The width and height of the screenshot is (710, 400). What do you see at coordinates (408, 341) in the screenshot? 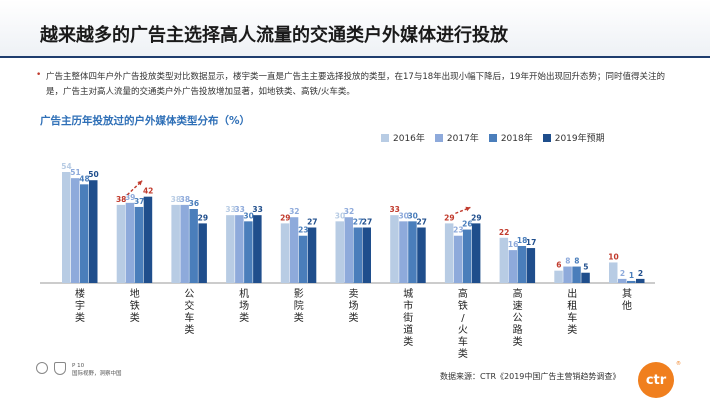
I see `category-label-6-4: 类` at bounding box center [408, 341].